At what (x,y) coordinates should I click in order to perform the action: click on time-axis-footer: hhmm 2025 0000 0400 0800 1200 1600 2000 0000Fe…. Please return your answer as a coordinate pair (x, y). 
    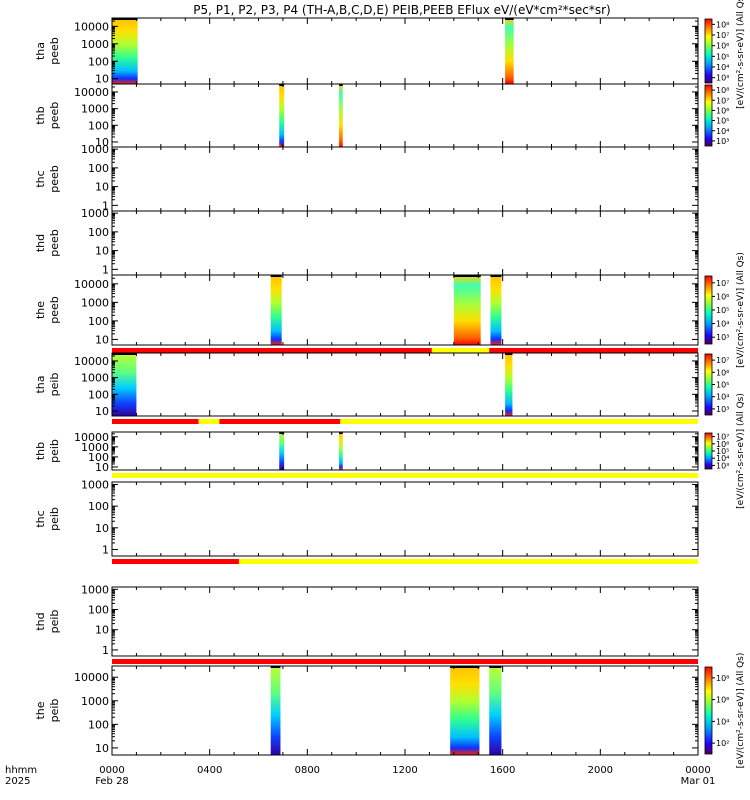
    Looking at the image, I should click on (360, 776).